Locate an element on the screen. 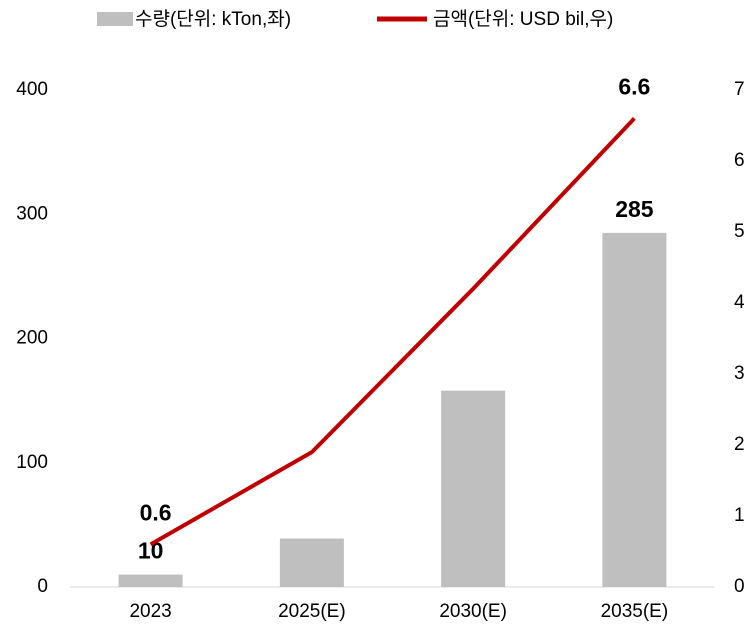 The height and width of the screenshot is (628, 751). y2-tick-label: 7 is located at coordinates (739, 89).